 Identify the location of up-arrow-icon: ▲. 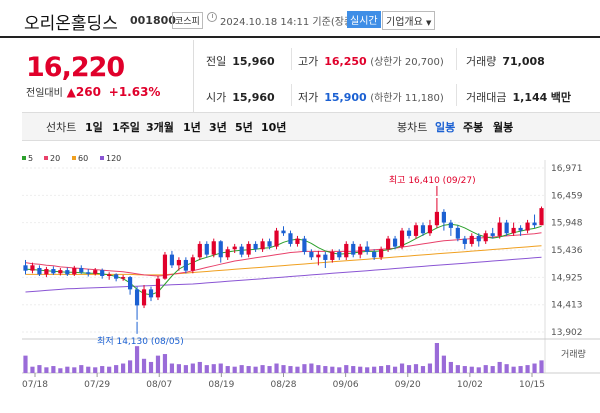
(71, 92).